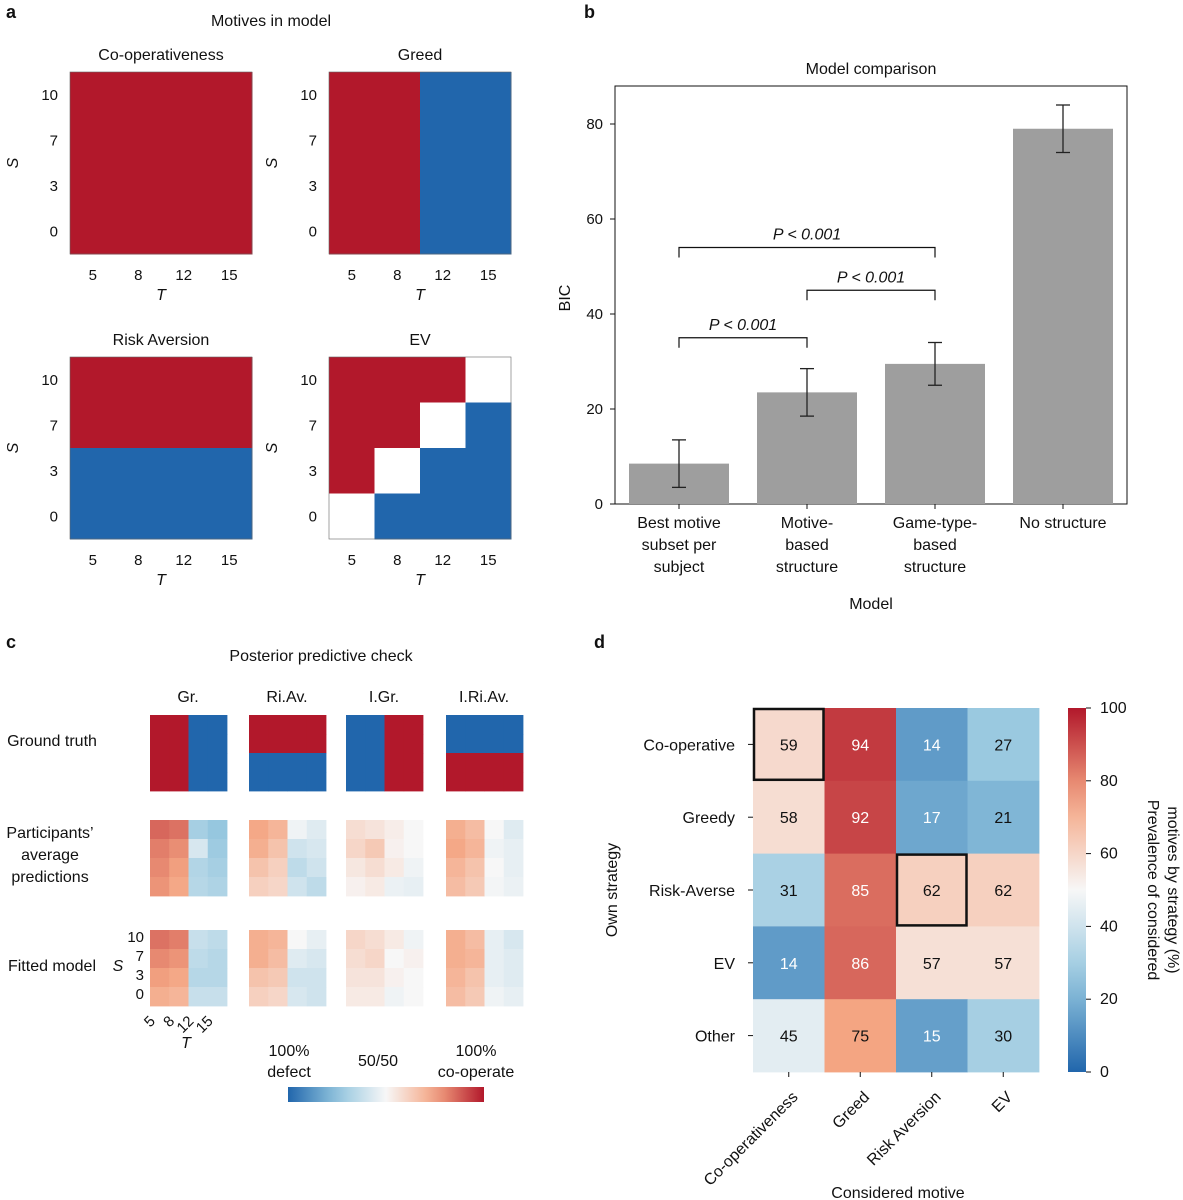 The width and height of the screenshot is (1183, 1200). I want to click on motive-map-1: Greed 10 7 3 0 5 8 12 15 T S, so click(388, 175).